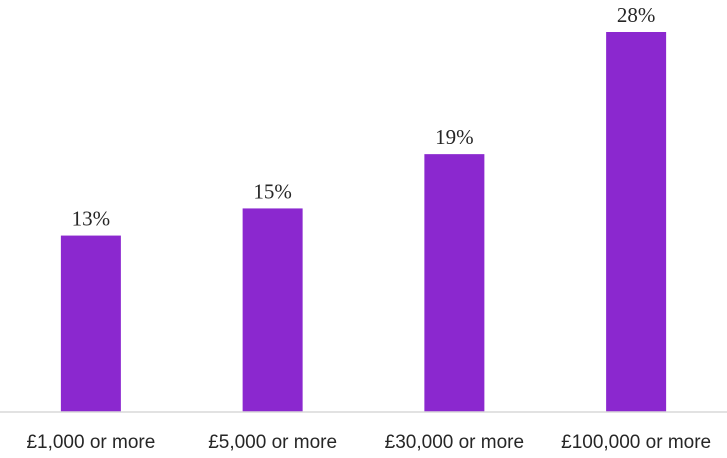 This screenshot has height=458, width=727. I want to click on data-label-4: 28%, so click(636, 15).